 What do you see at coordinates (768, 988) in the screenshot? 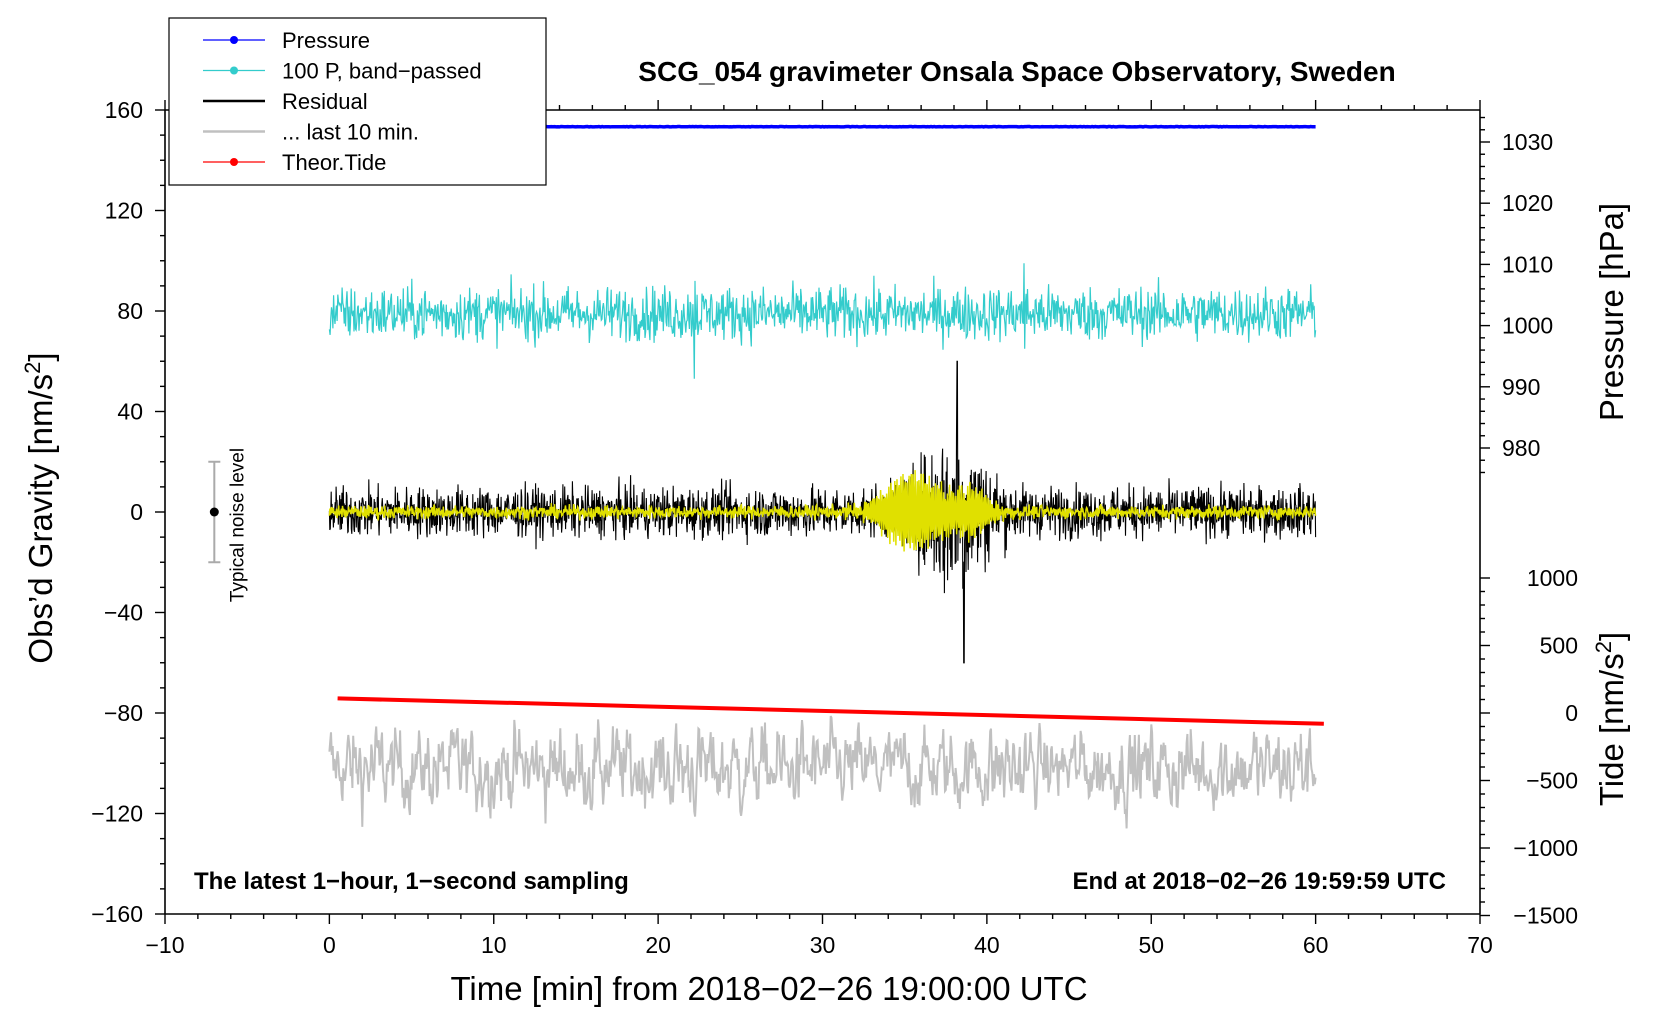
I see `x-axis-title: Time [min] from 2018−02−26 19:00:00 UTC` at bounding box center [768, 988].